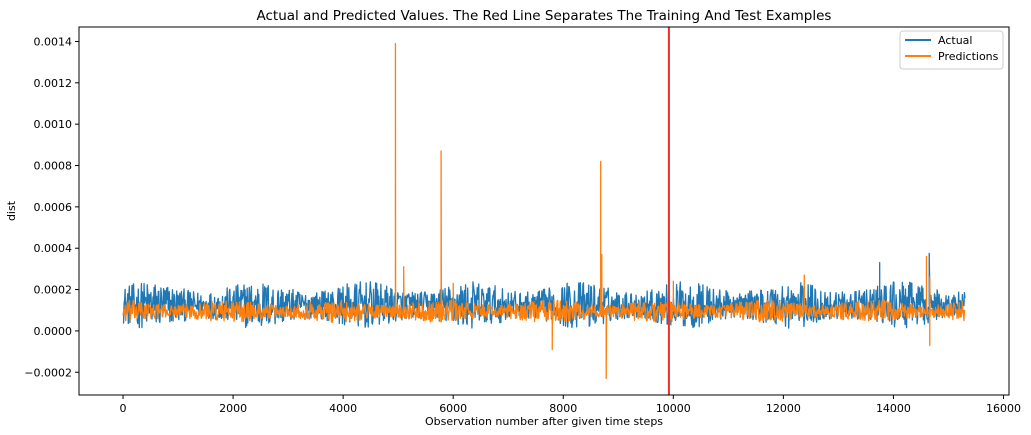 The image size is (1031, 435). Describe the element at coordinates (893, 408) in the screenshot. I see `x-tick-label: 14000` at that location.